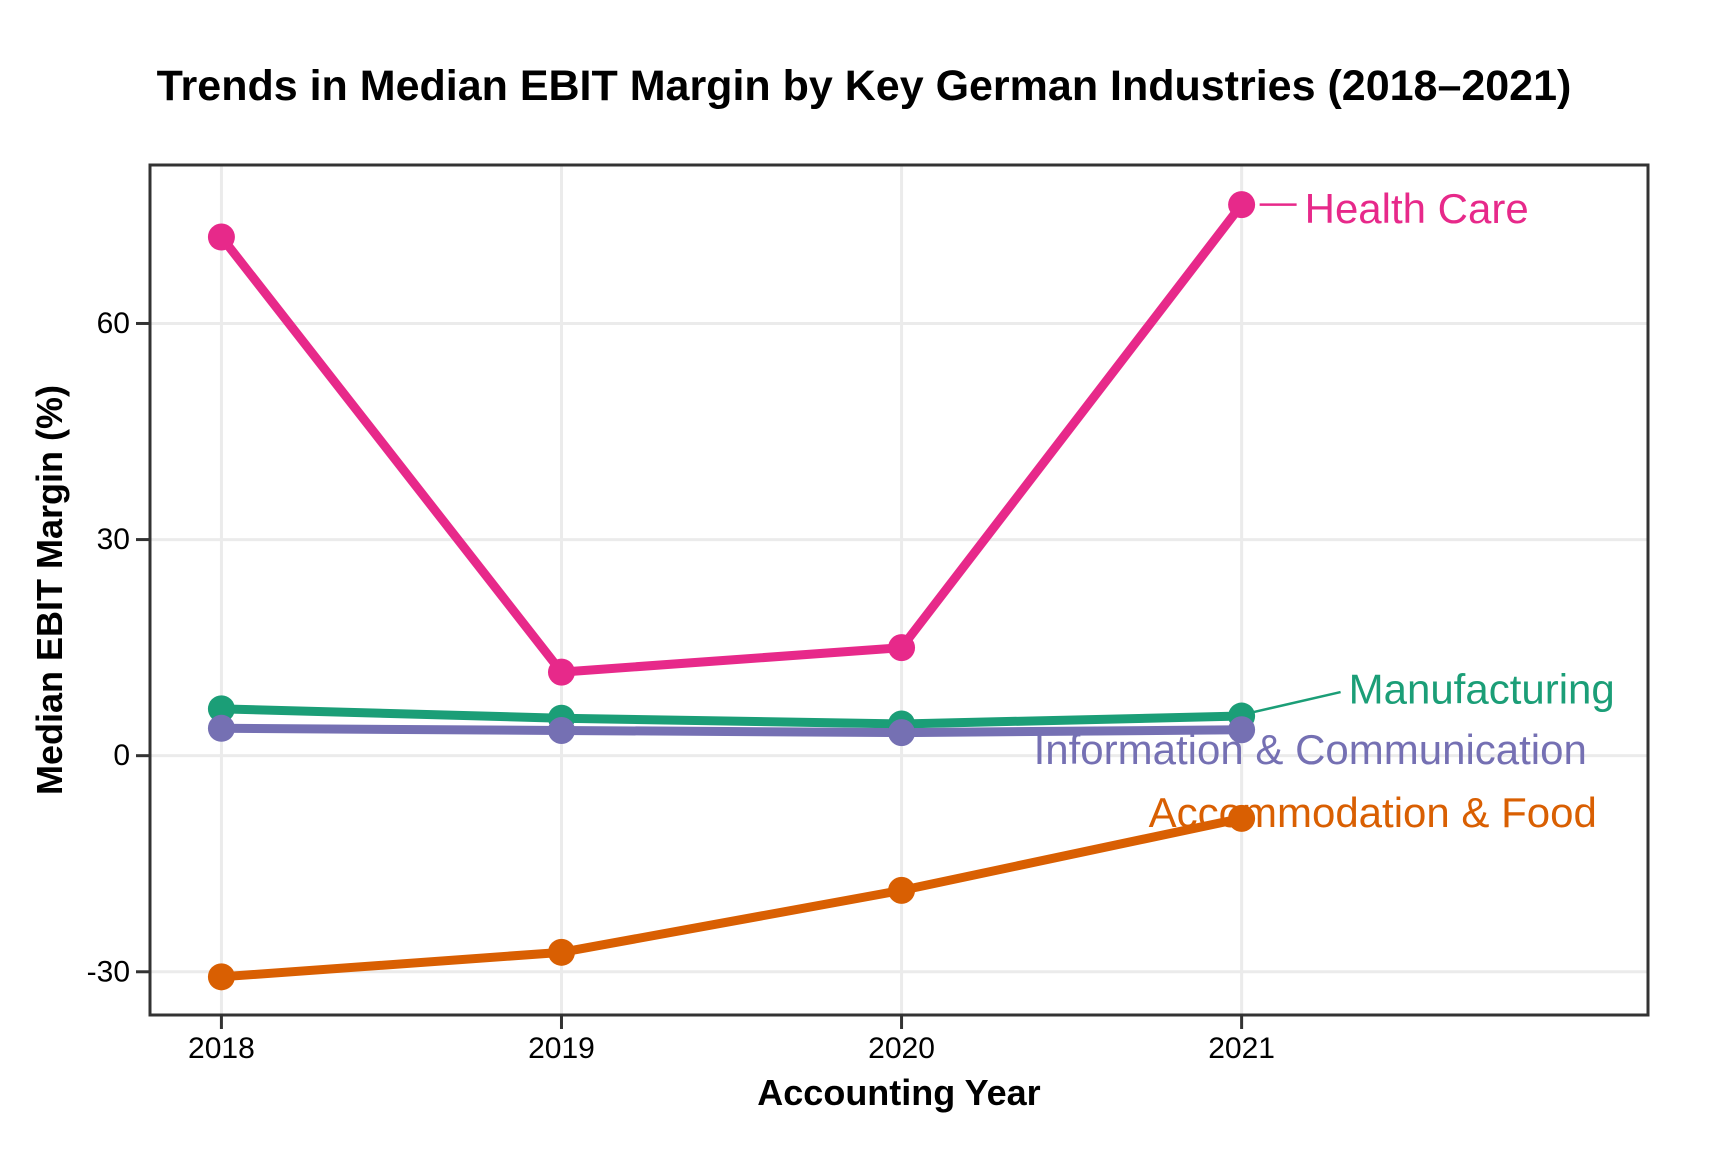 This screenshot has height=1152, width=1728. I want to click on x-axis-title: Accounting Year, so click(898, 1092).